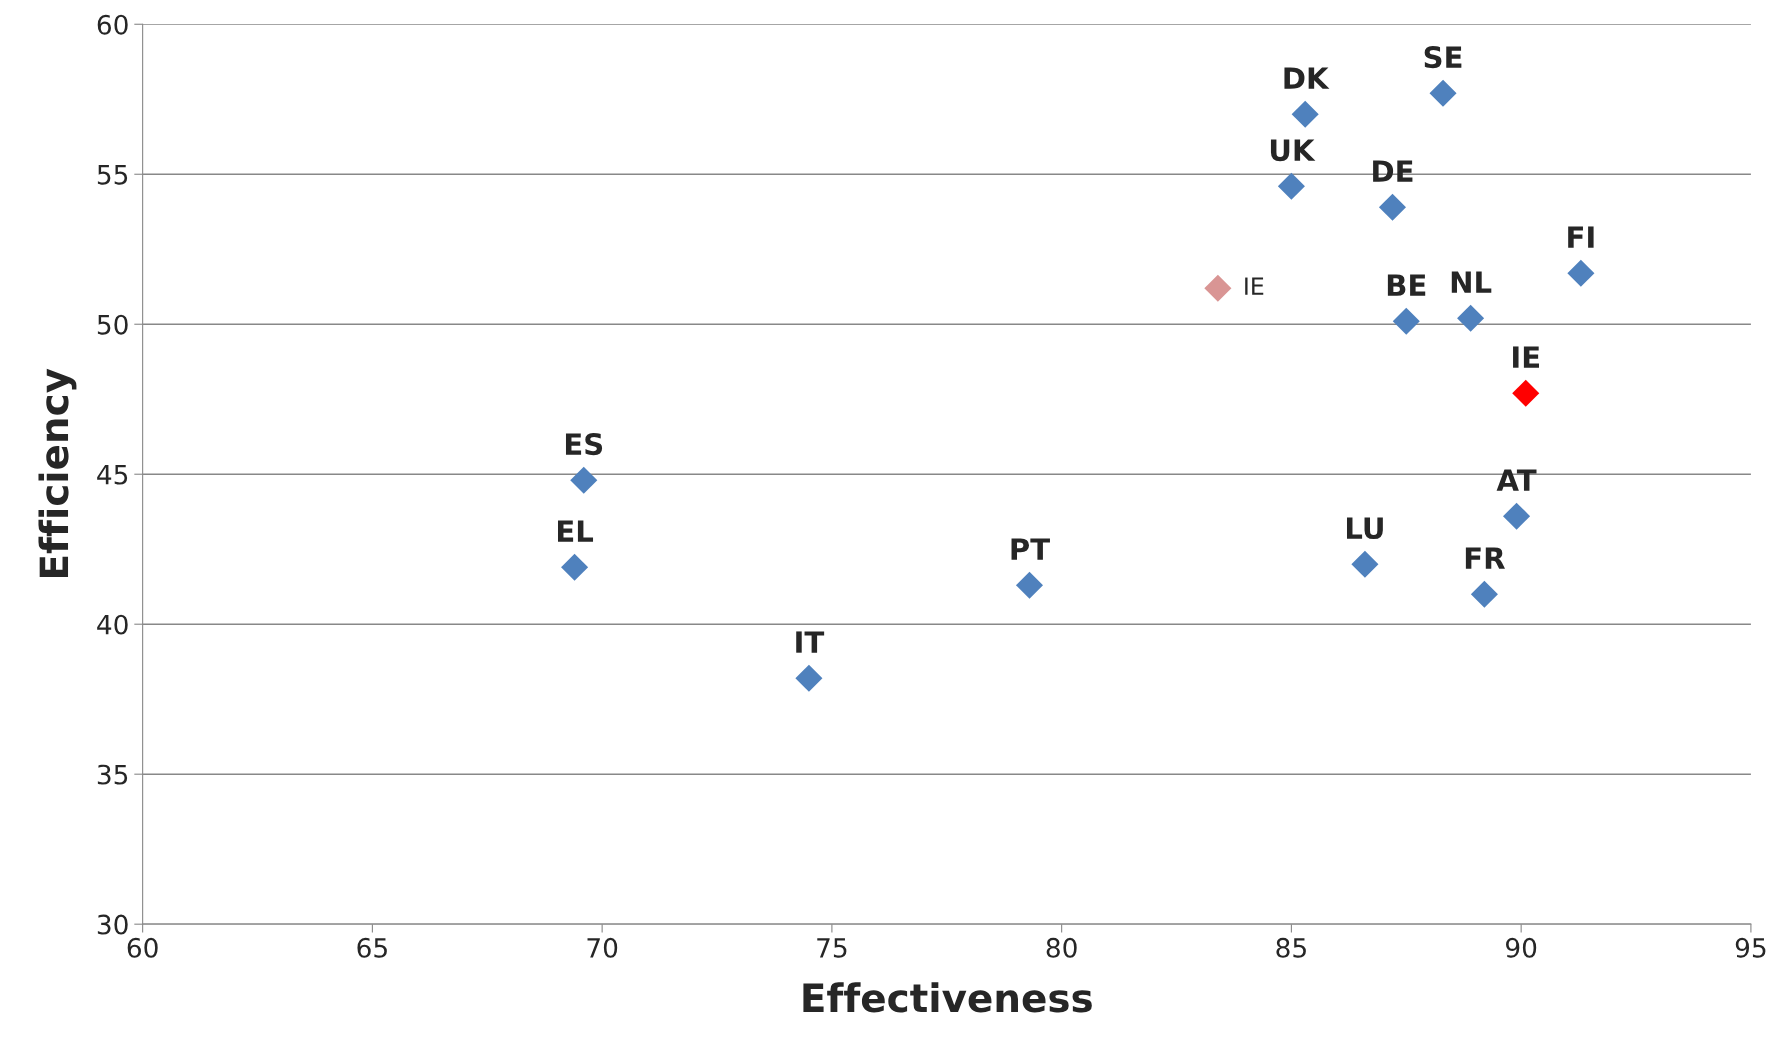 This screenshot has height=1055, width=1783. I want to click on x-tick-label: 80, so click(1061, 947).